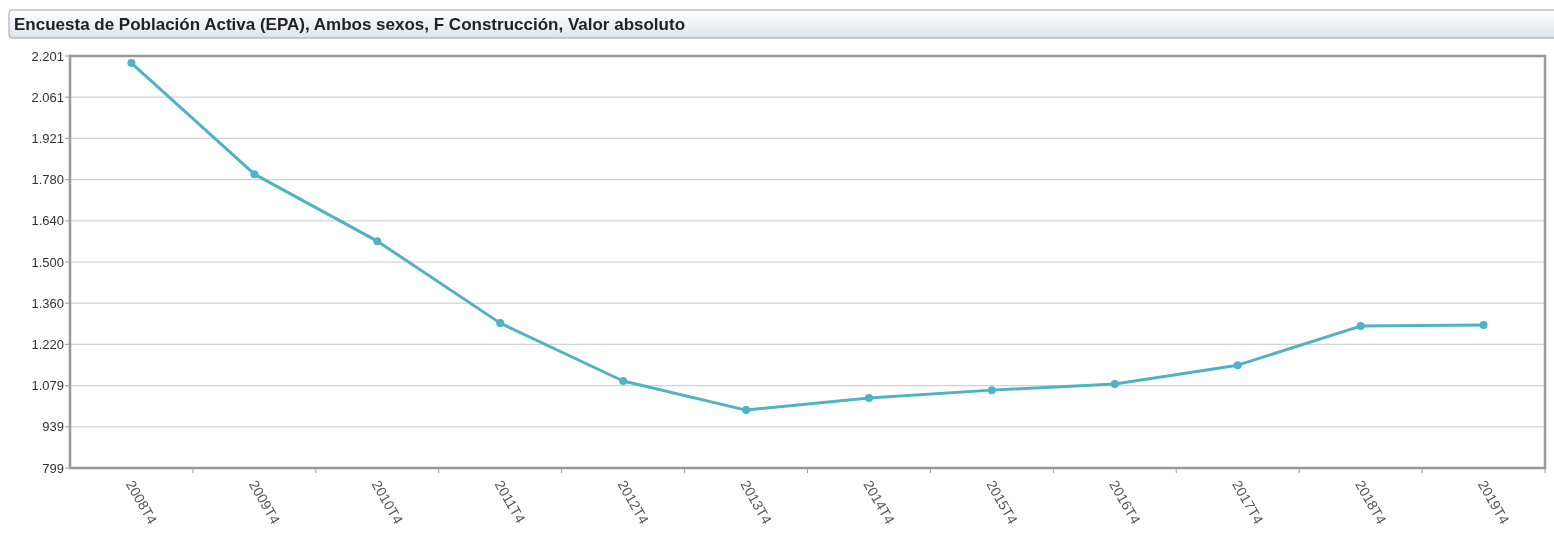 Image resolution: width=1554 pixels, height=544 pixels. Describe the element at coordinates (47, 221) in the screenshot. I see `y-tick-label: 1.640` at that location.